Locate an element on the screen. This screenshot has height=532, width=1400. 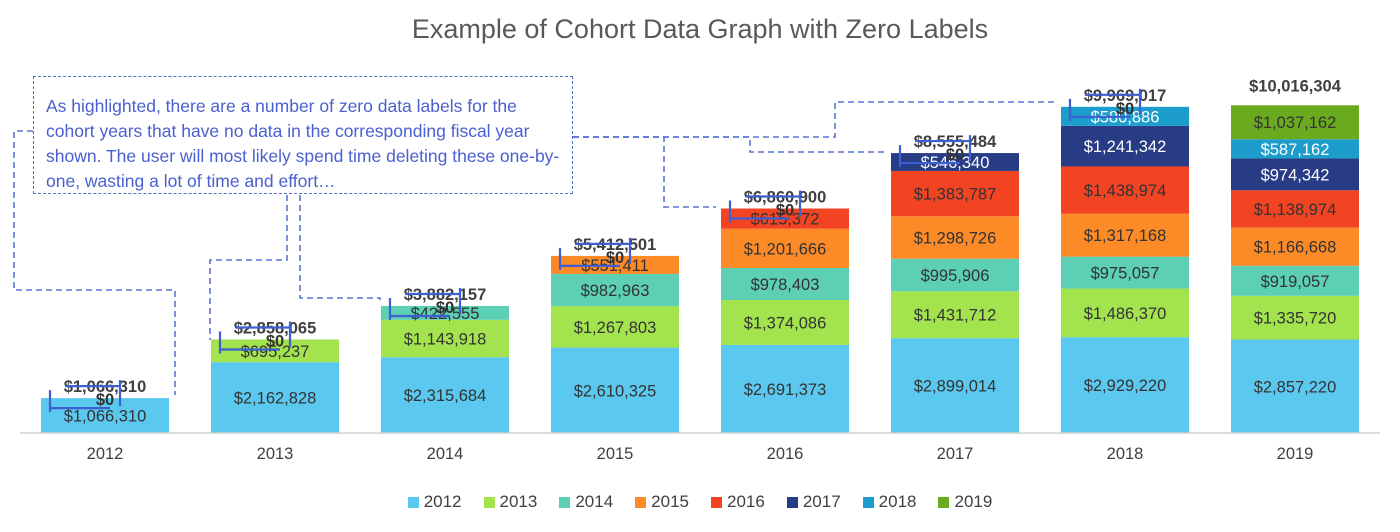
data-label-2016-2013: $1,374,086 is located at coordinates (785, 323).